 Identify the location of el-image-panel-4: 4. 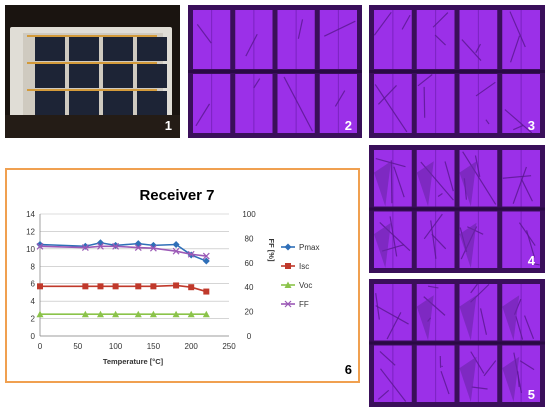
(457, 209).